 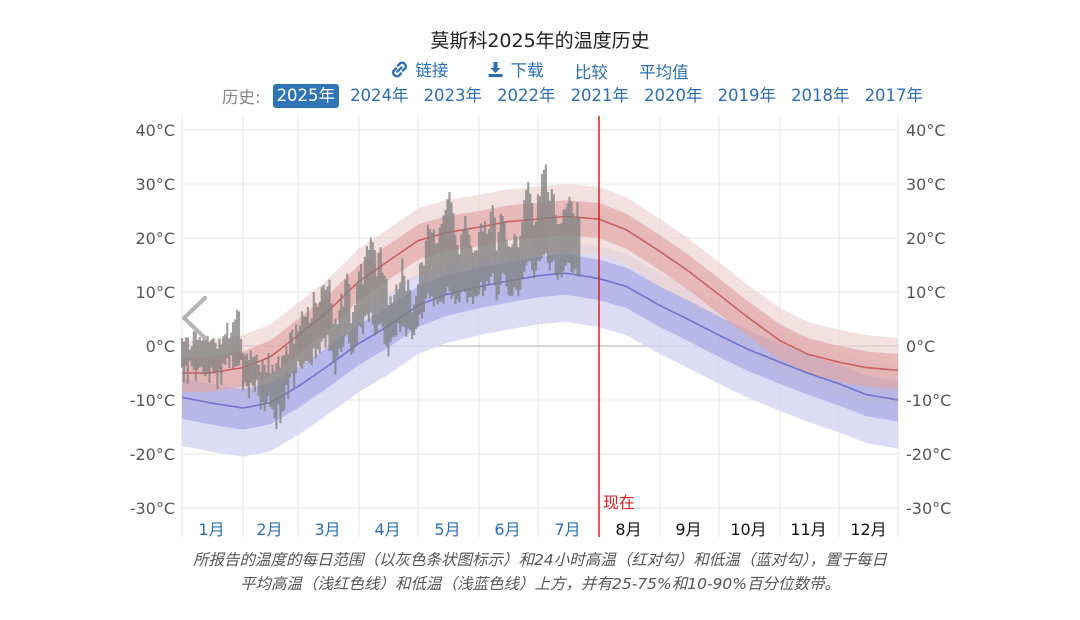 I want to click on month-label: 8月, so click(x=628, y=529).